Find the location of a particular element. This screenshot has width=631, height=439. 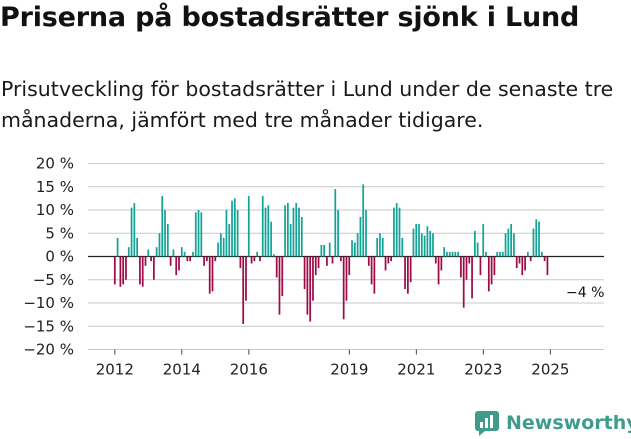

x-tick-label: 2012 is located at coordinates (115, 370).